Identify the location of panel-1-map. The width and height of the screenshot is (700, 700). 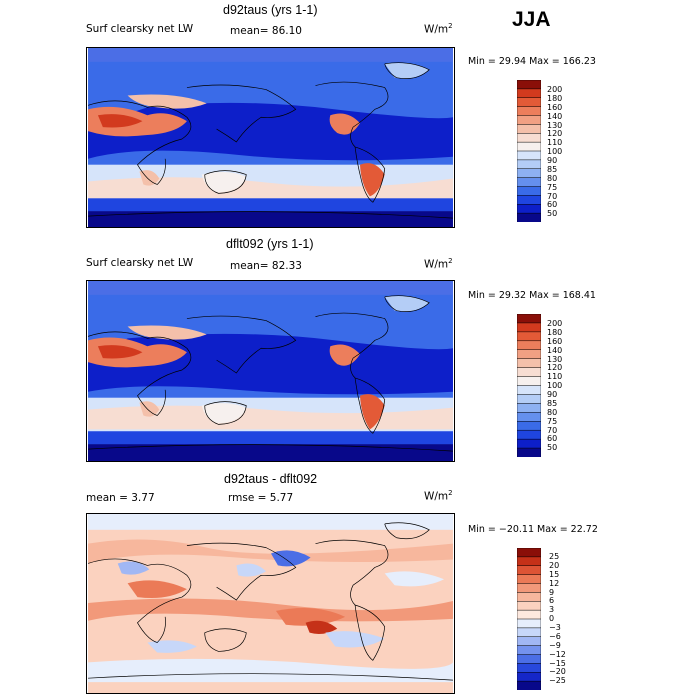
(270, 137).